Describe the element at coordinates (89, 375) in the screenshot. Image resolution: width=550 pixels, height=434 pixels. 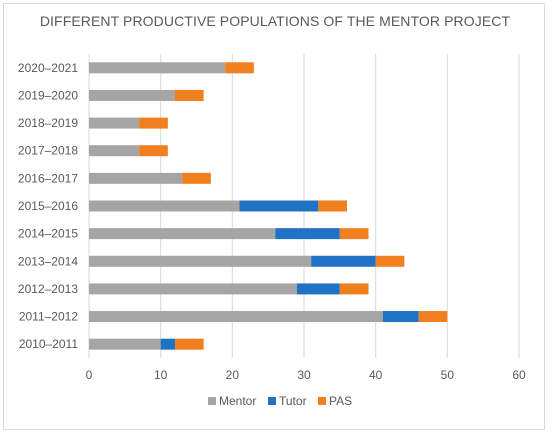
I see `x-tick-label: 0` at that location.